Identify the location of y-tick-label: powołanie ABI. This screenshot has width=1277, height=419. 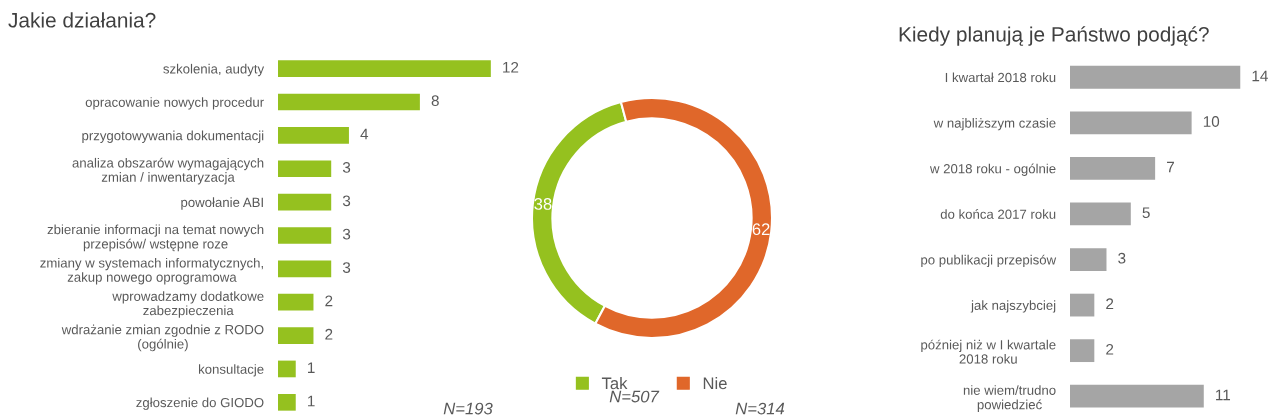
(222, 203).